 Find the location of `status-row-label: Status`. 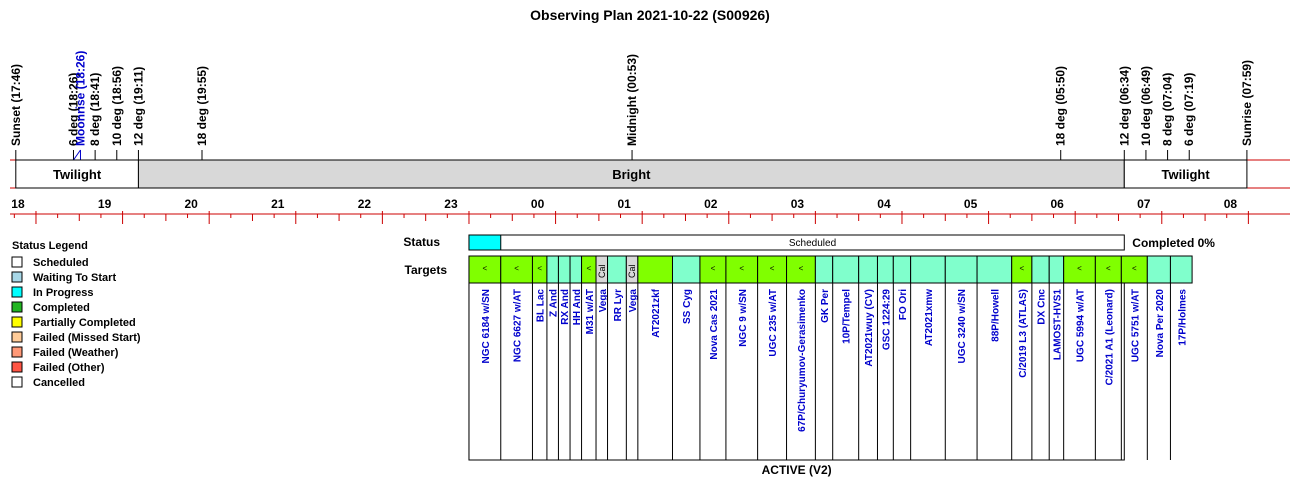

status-row-label: Status is located at coordinates (421, 242).